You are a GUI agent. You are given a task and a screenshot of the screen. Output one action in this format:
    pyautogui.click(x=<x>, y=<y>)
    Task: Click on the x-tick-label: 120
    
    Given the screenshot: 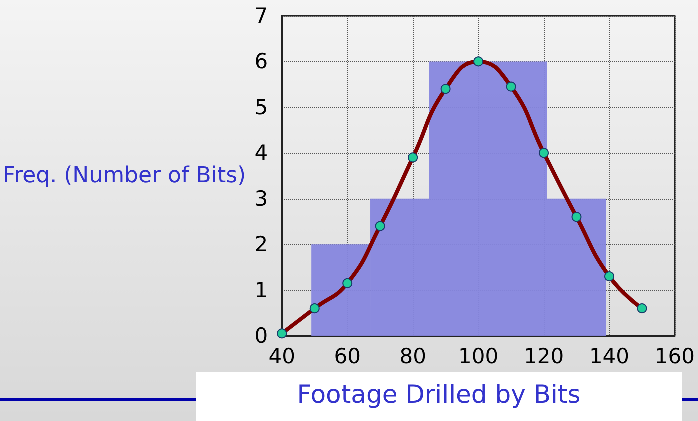 What is the action you would take?
    pyautogui.click(x=544, y=356)
    